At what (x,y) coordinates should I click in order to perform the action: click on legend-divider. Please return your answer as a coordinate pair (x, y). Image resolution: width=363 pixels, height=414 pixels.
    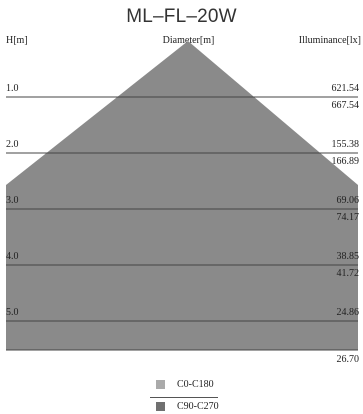
    Looking at the image, I should click on (184, 397).